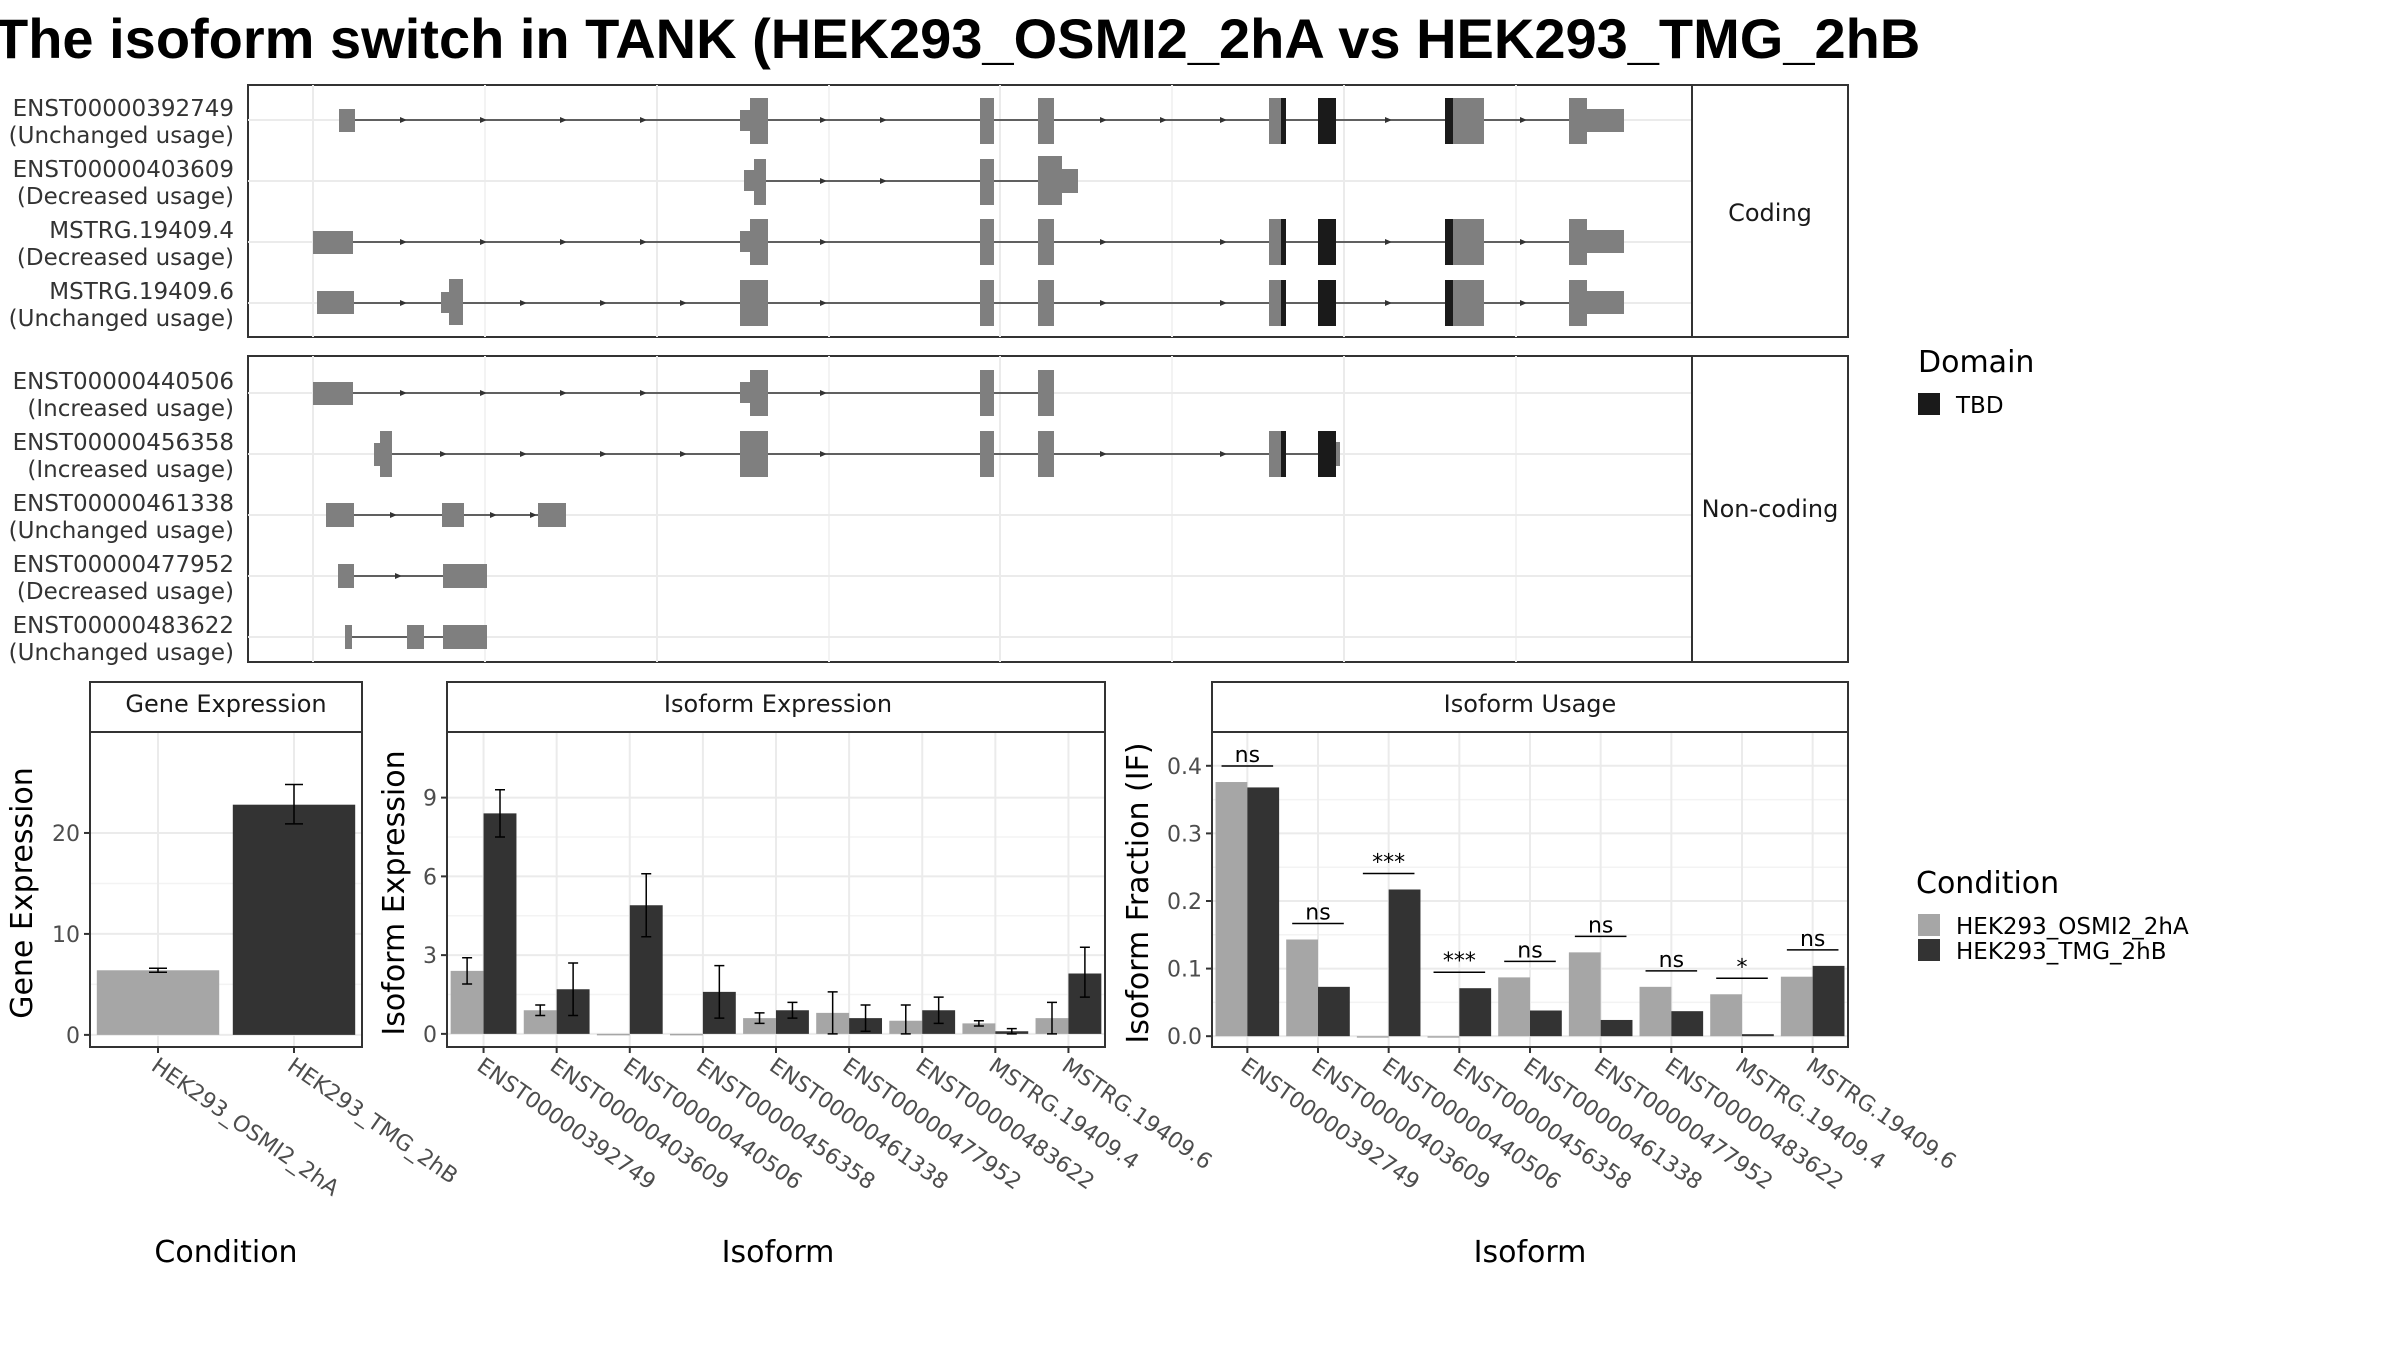 This screenshot has width=2400, height=1350. I want to click on y-tick-label: 0.2, so click(1184, 902).